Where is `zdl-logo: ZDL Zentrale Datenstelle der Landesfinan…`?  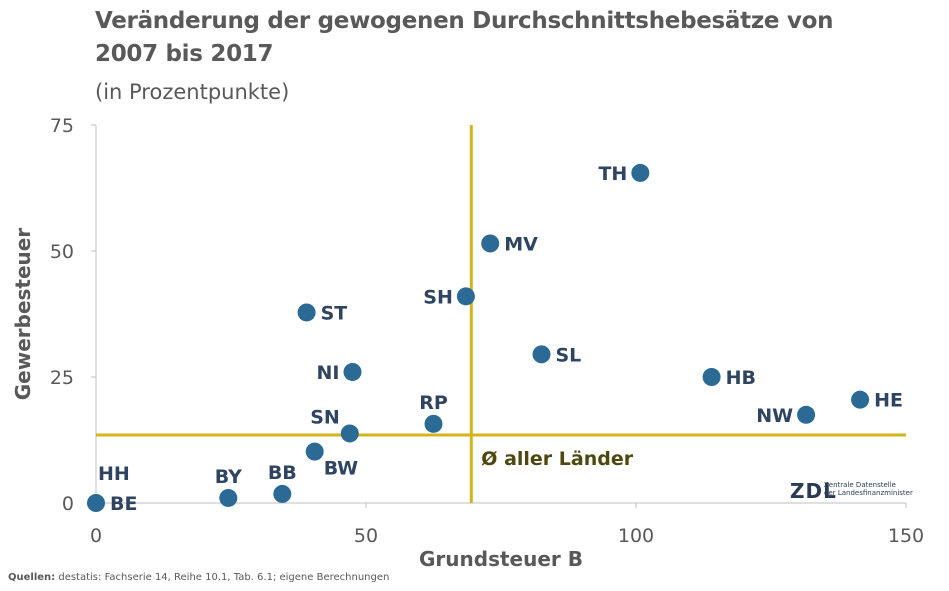 zdl-logo: ZDL Zentrale Datenstelle der Landesfinan… is located at coordinates (865, 490).